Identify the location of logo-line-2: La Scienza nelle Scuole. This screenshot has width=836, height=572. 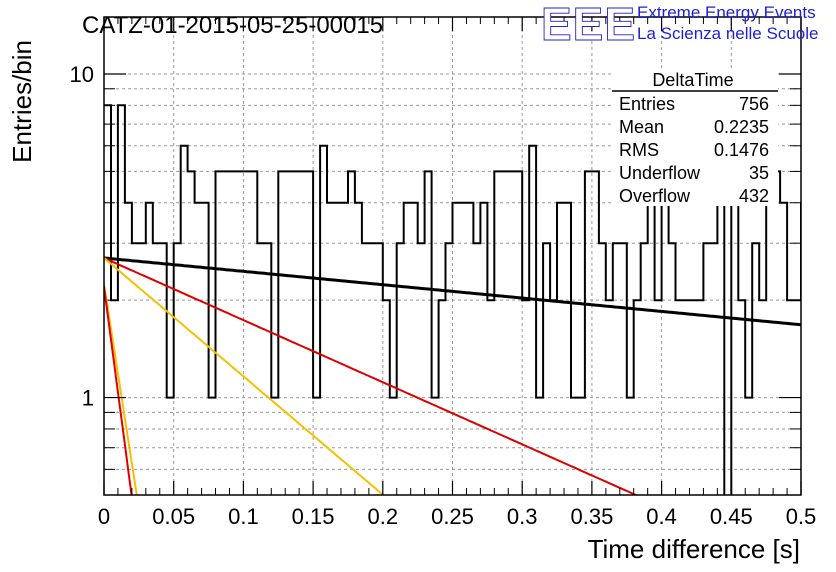
(727, 33).